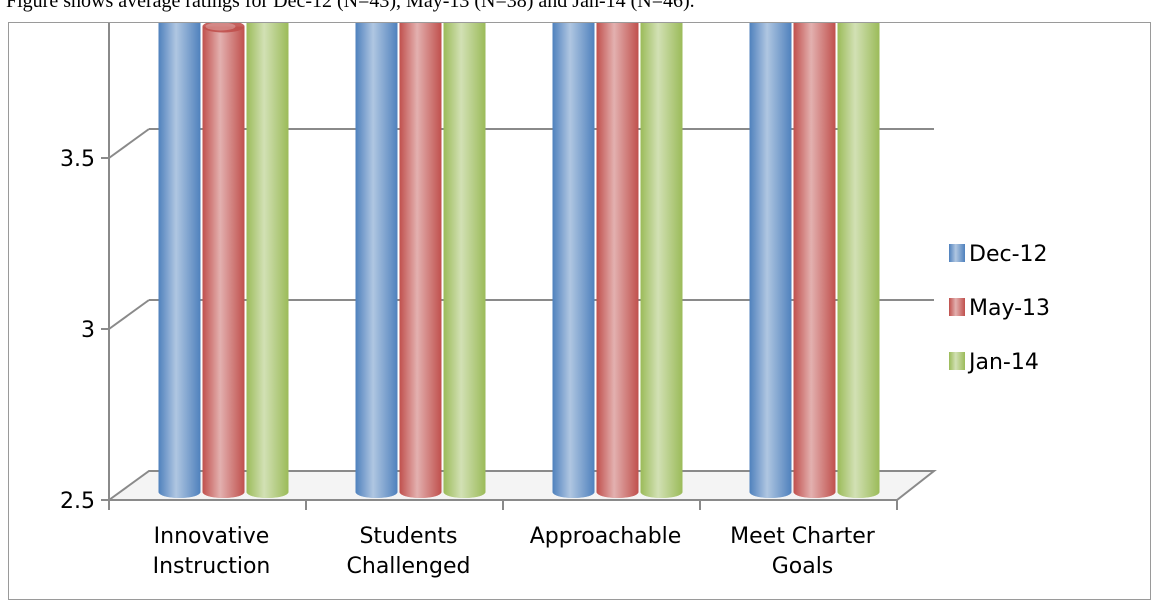  What do you see at coordinates (77, 501) in the screenshot?
I see `y-tick-label: 2.5` at bounding box center [77, 501].